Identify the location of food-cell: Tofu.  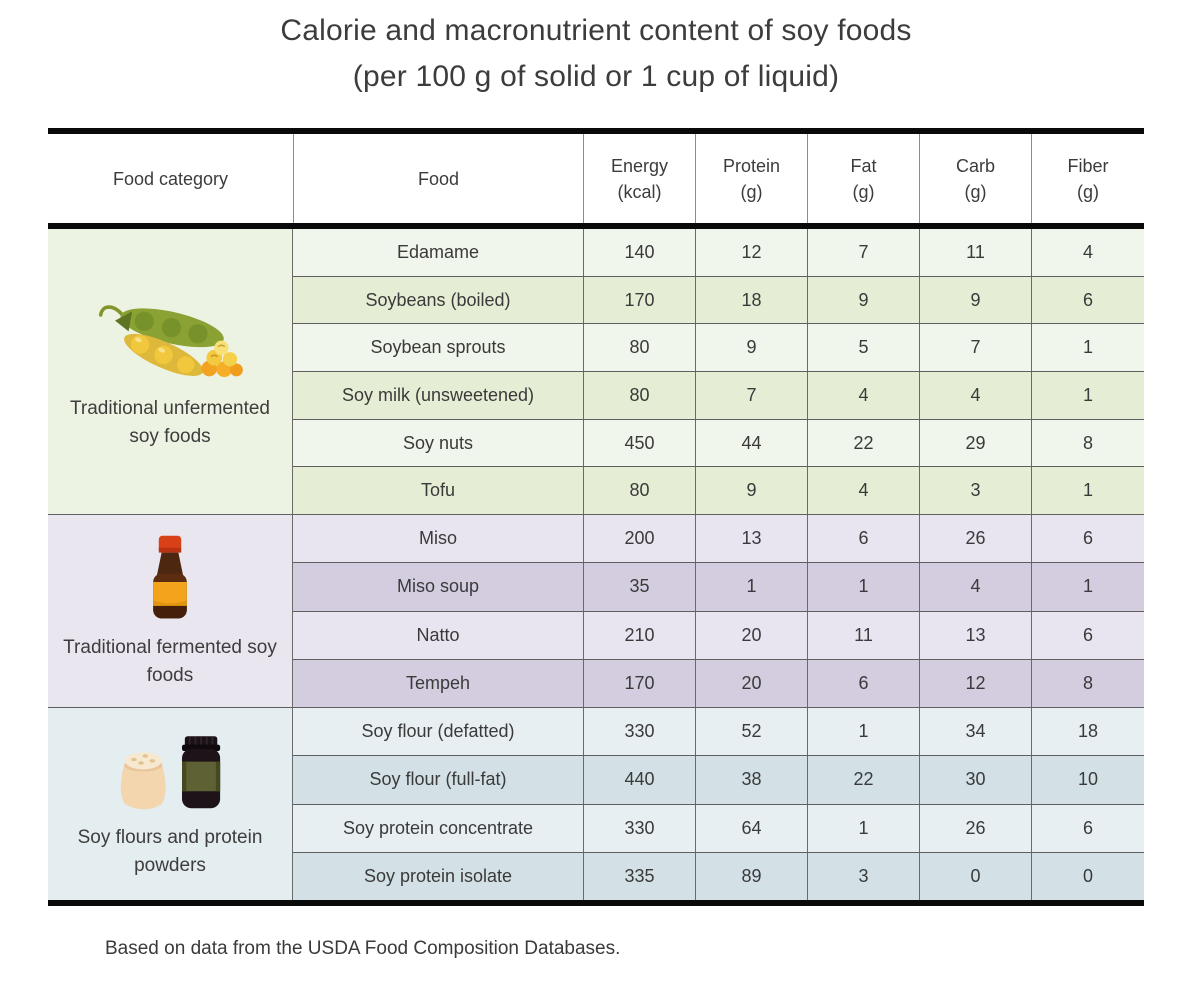
(438, 490).